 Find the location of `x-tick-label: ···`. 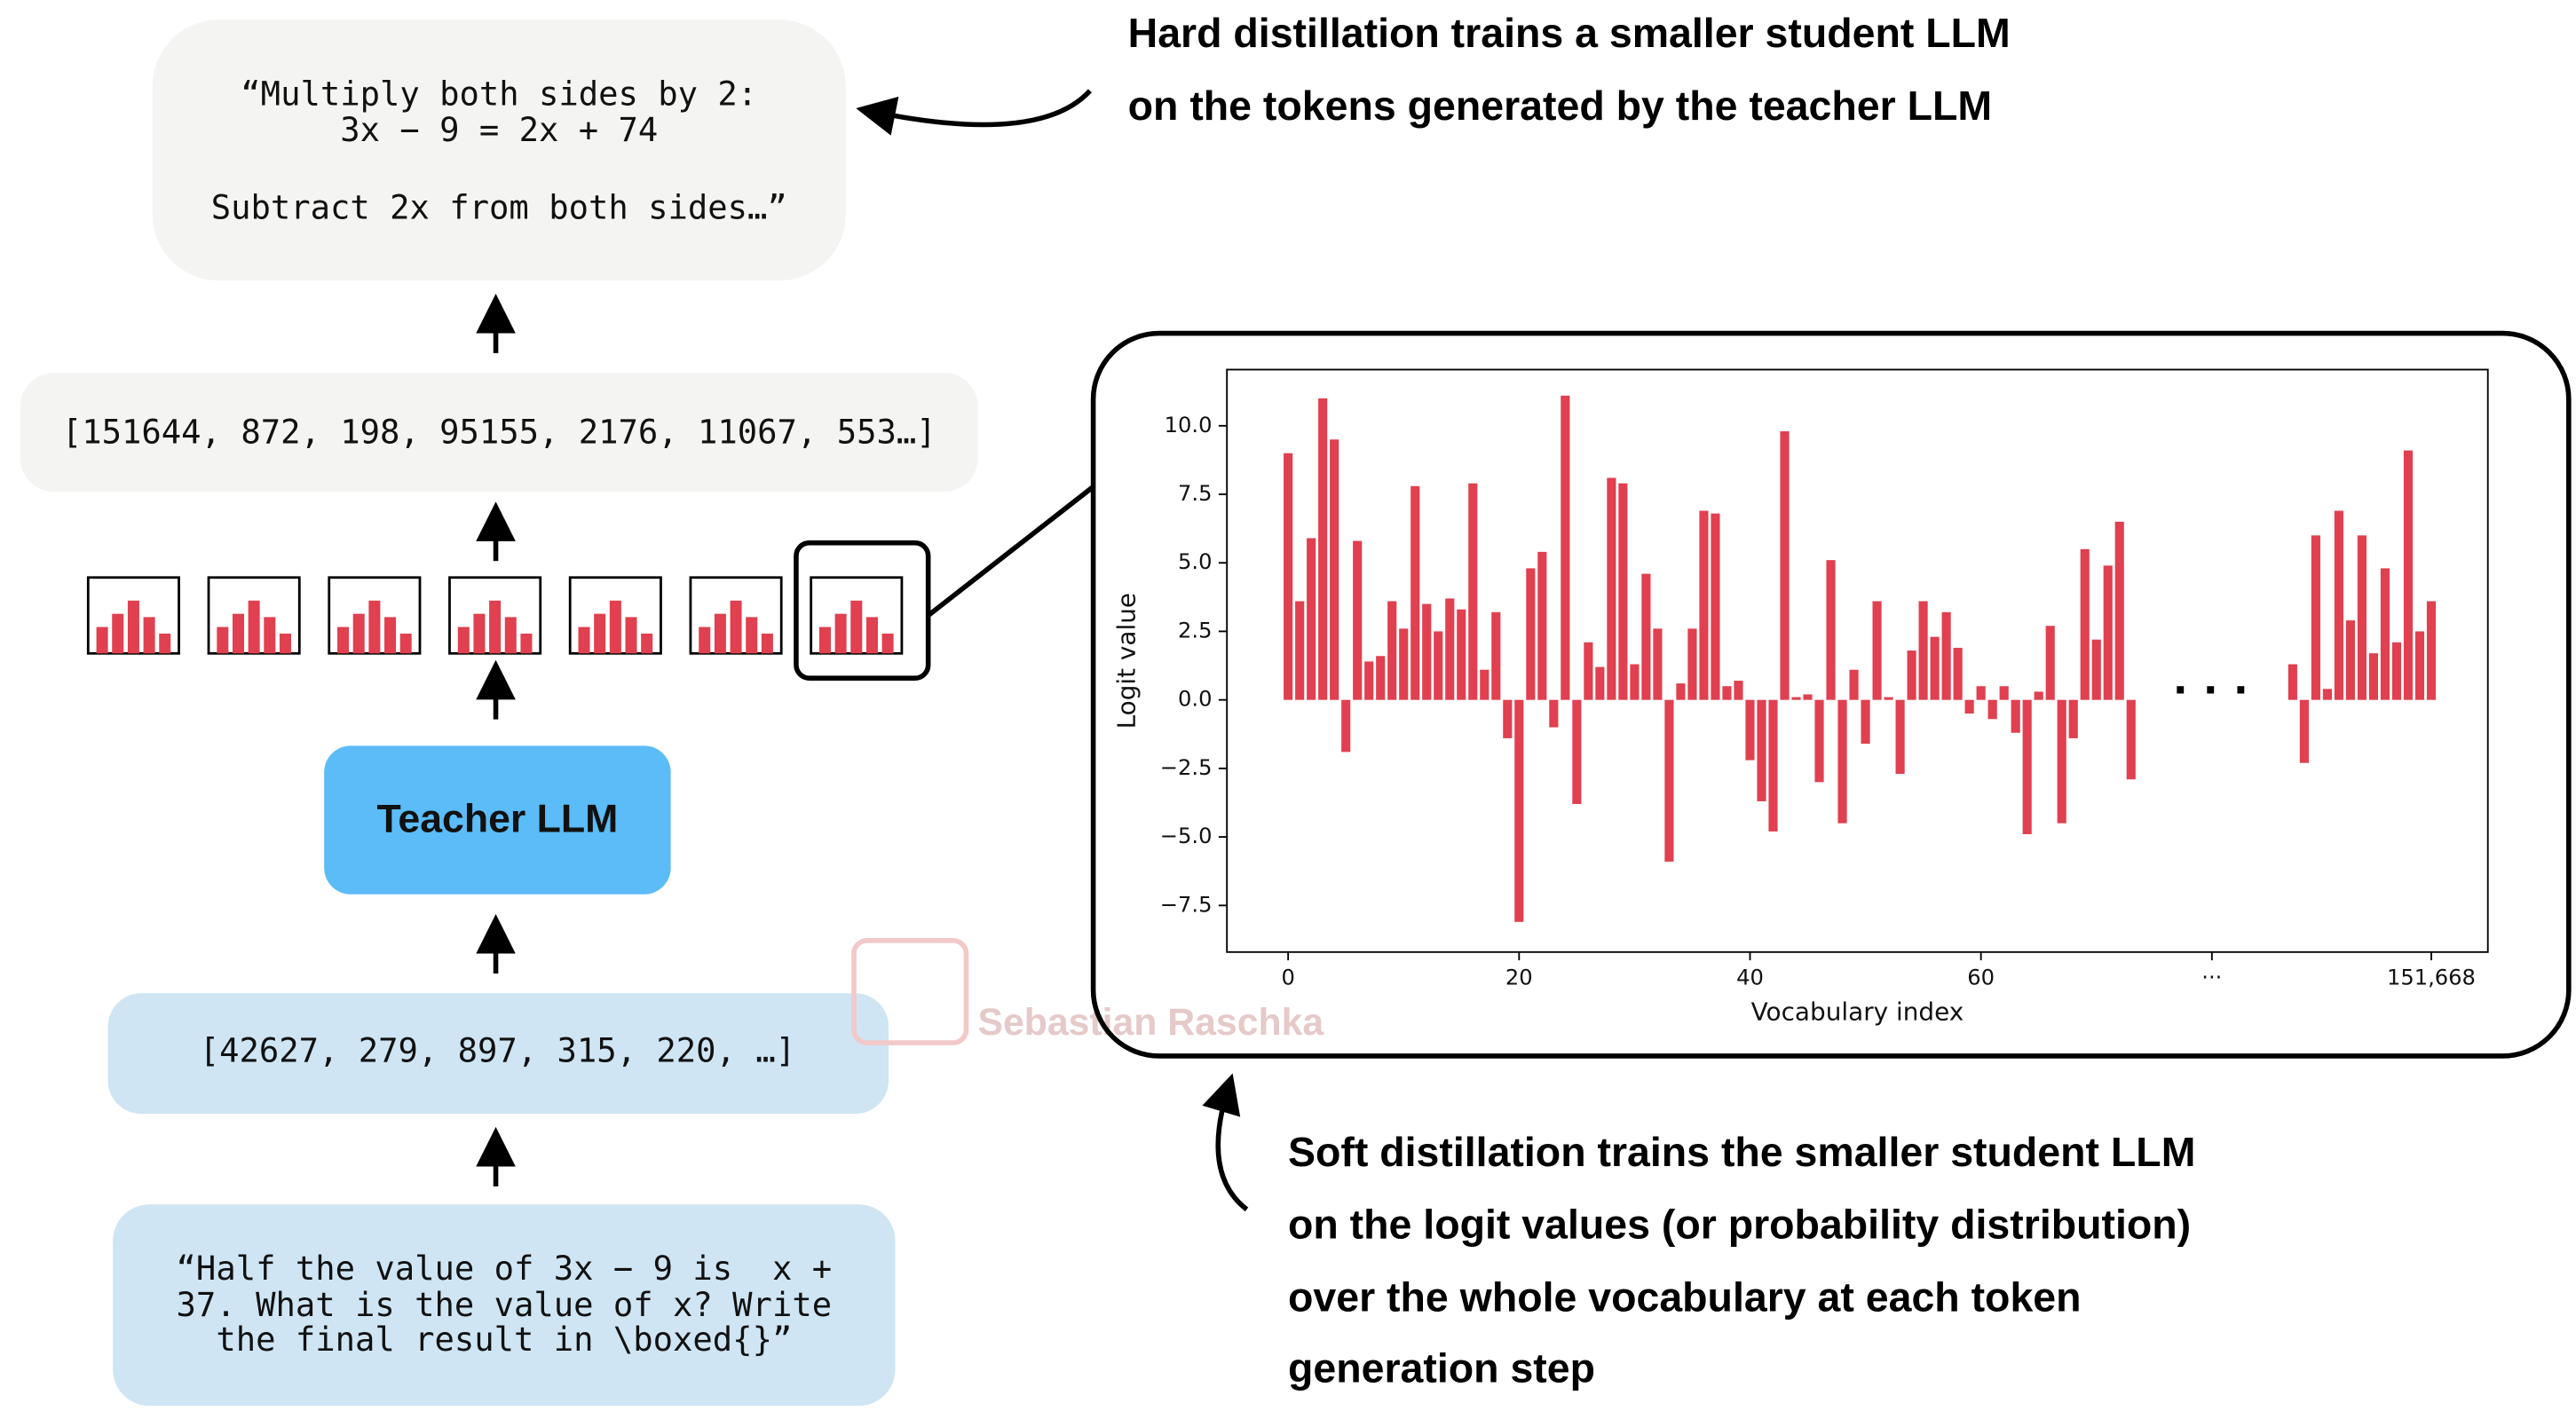

x-tick-label: ··· is located at coordinates (2211, 978).